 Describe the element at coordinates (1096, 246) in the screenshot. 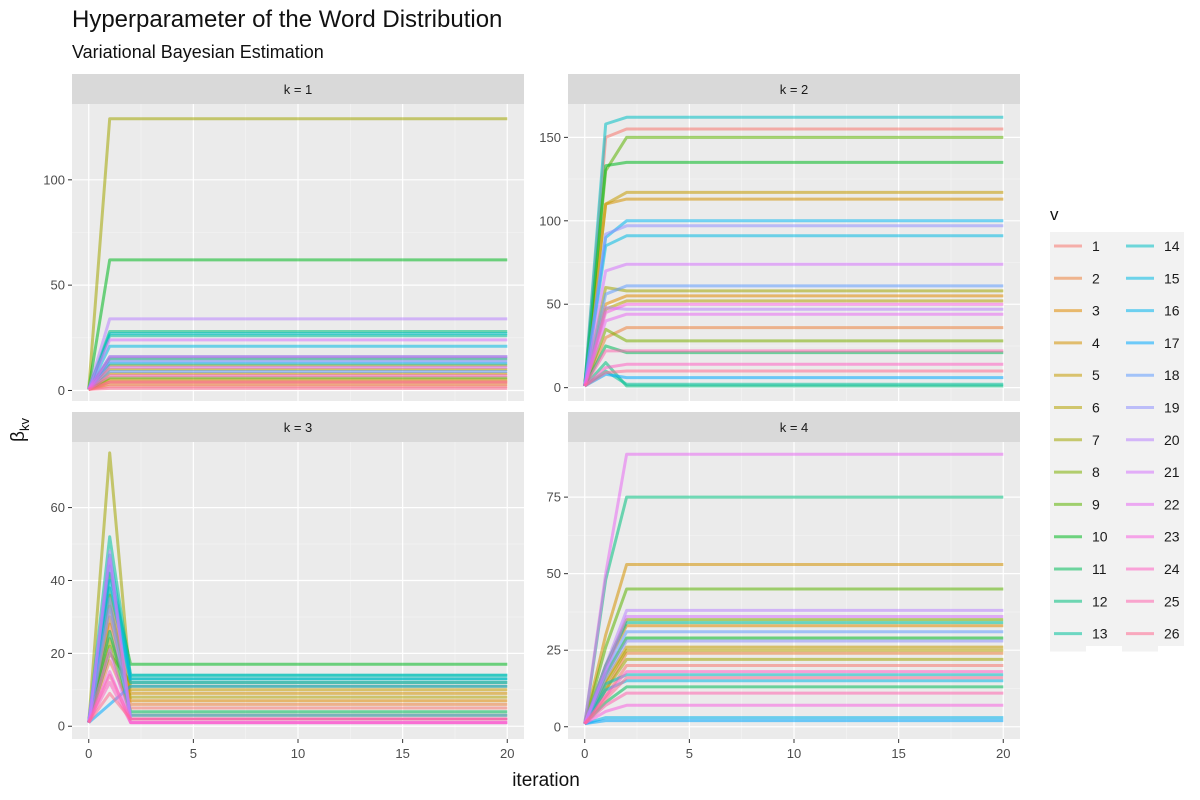

I see `legend-label: 1` at that location.